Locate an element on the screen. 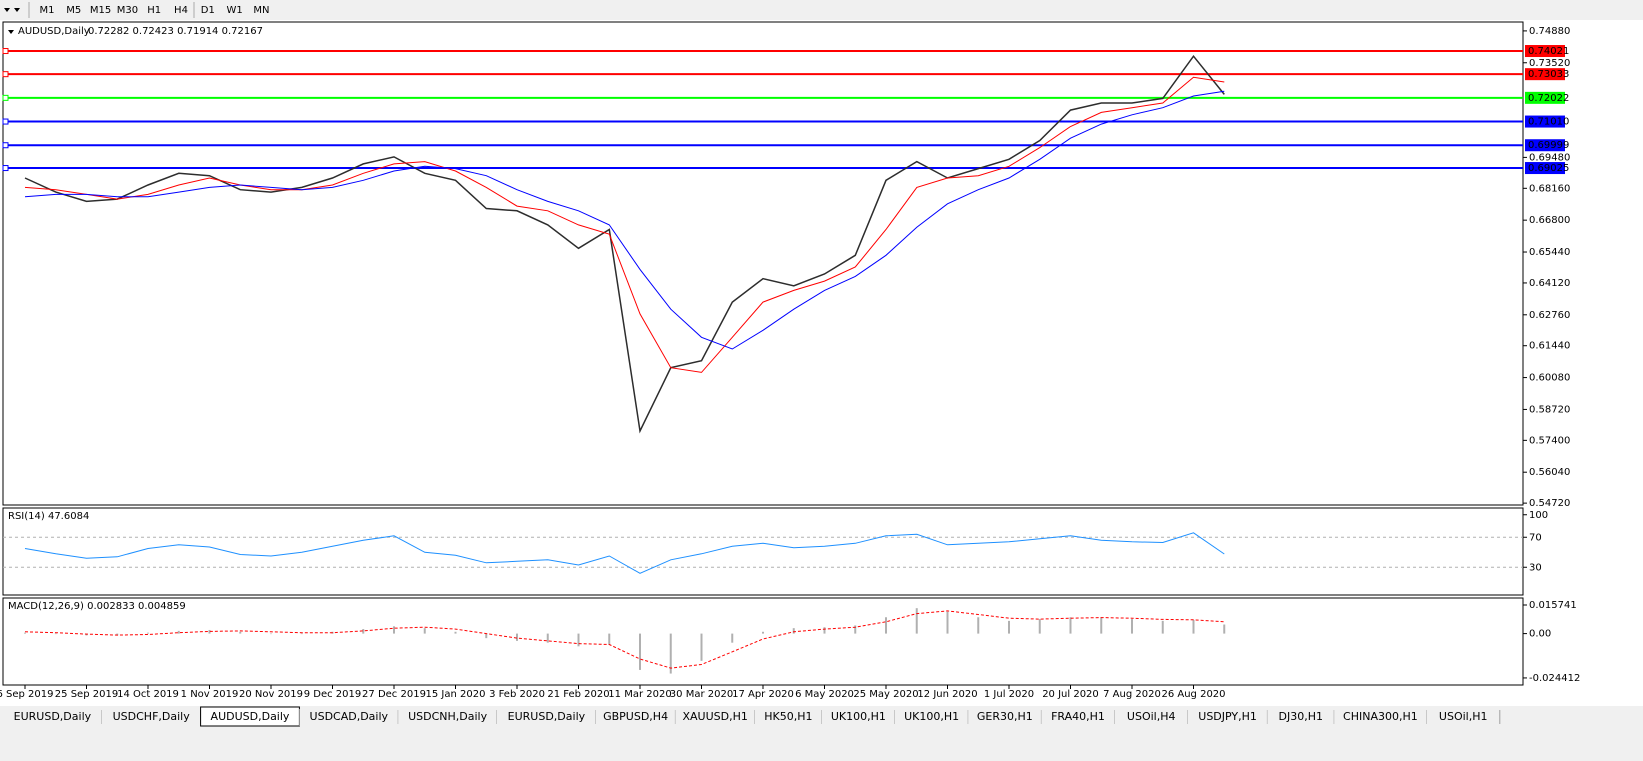 This screenshot has width=1643, height=761. tab: USOil,H1 is located at coordinates (1463, 717).